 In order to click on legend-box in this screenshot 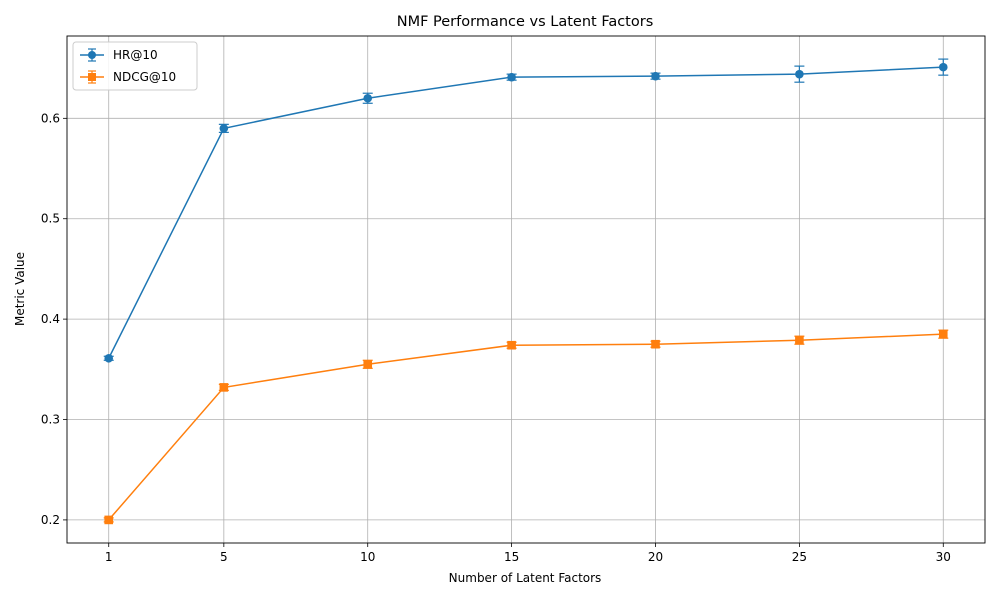, I will do `click(135, 66)`.